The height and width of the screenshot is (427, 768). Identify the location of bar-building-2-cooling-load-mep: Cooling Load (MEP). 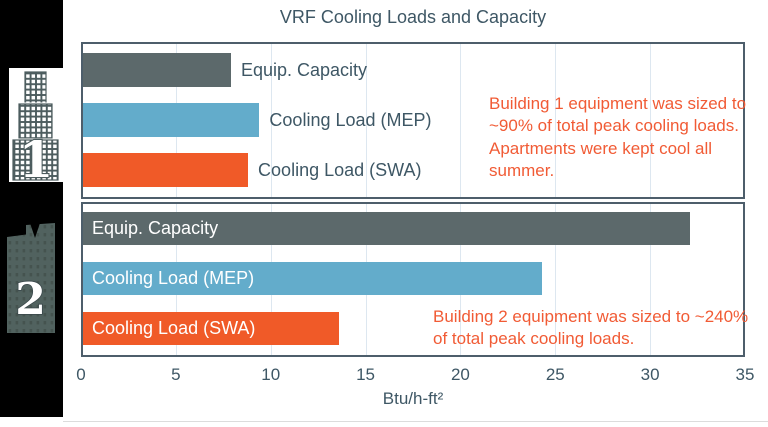
(313, 278).